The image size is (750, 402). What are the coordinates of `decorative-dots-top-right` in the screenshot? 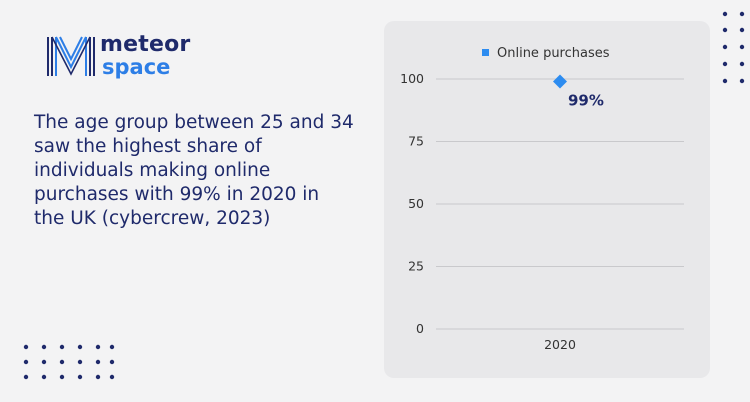 It's located at (735, 48).